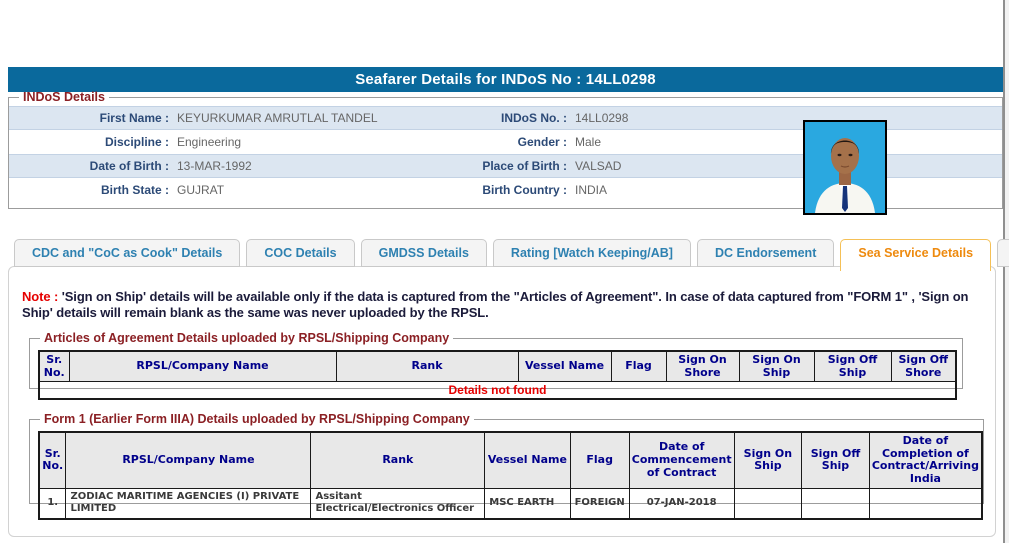  I want to click on birth-country-label: Birth Country :, so click(524, 190).